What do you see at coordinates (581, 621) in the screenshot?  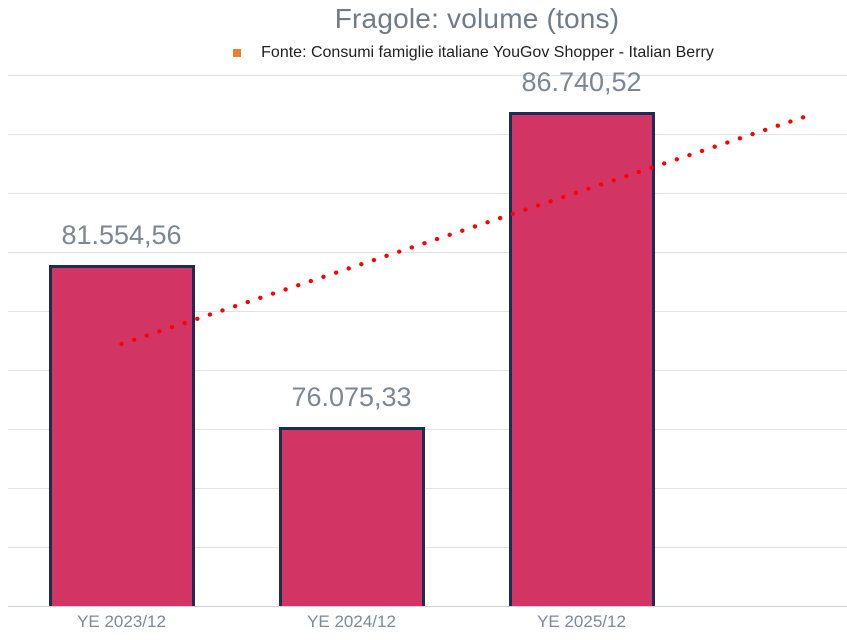 I see `x-axis-label: YE 2025/12` at bounding box center [581, 621].